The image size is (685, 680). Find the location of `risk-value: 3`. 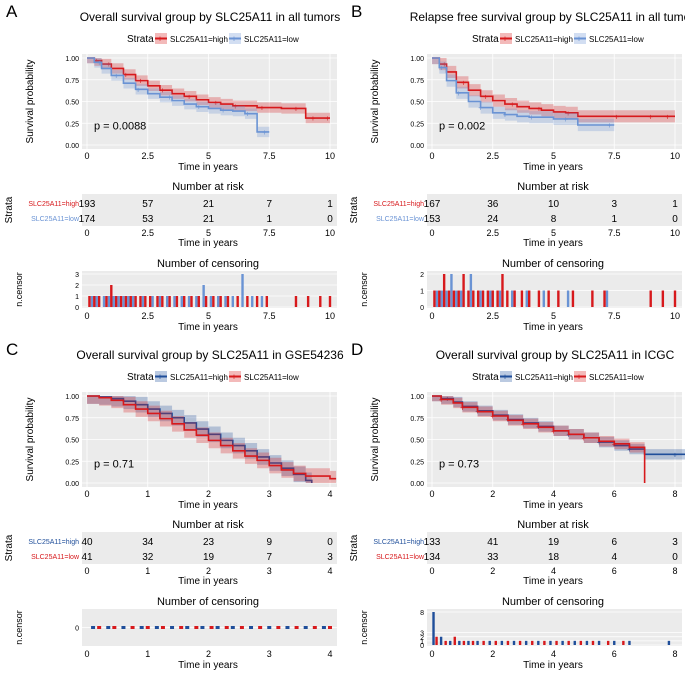

risk-value: 3 is located at coordinates (675, 542).